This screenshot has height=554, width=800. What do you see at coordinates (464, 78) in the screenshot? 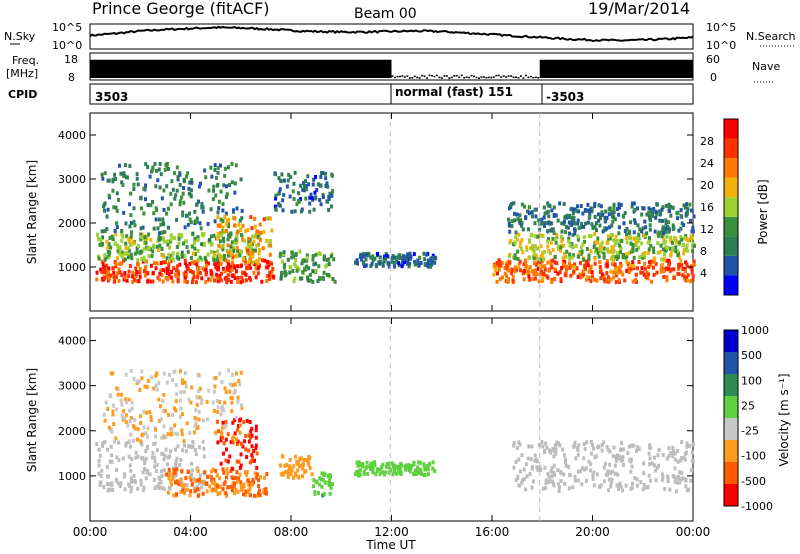
I see `nave-point` at bounding box center [464, 78].